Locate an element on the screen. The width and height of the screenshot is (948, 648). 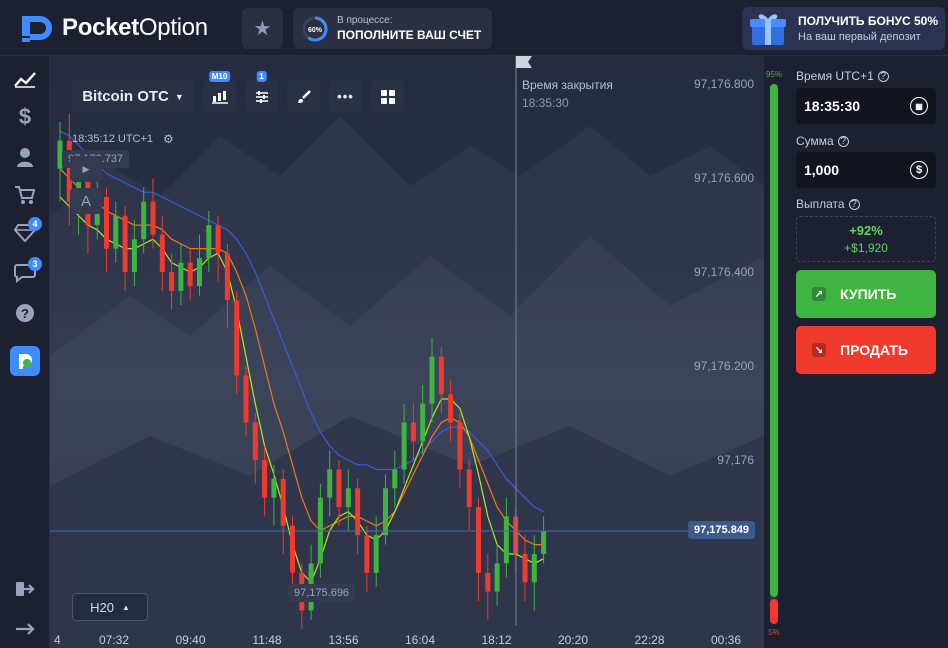
arrow-down-right-icon: ↘ is located at coordinates (819, 350).